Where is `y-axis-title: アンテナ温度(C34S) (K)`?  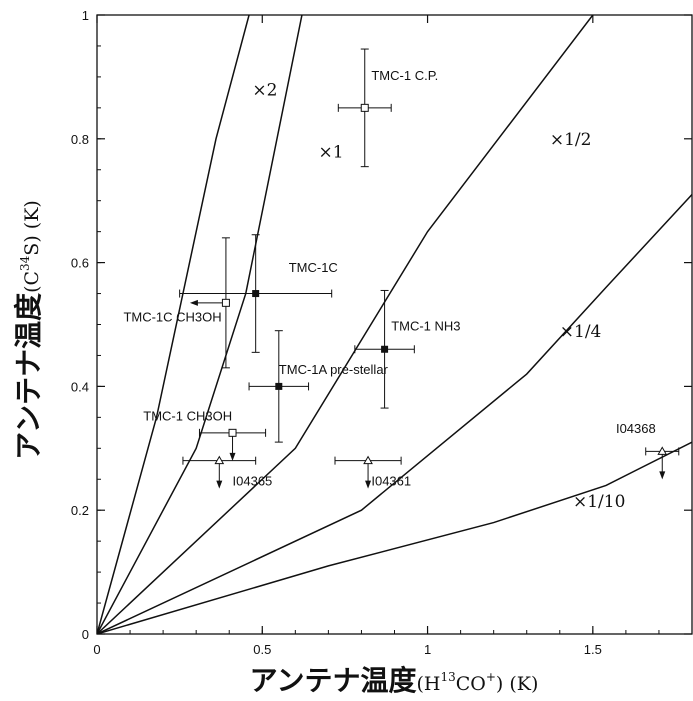
y-axis-title: アンテナ温度(C34S) (K) is located at coordinates (28, 330).